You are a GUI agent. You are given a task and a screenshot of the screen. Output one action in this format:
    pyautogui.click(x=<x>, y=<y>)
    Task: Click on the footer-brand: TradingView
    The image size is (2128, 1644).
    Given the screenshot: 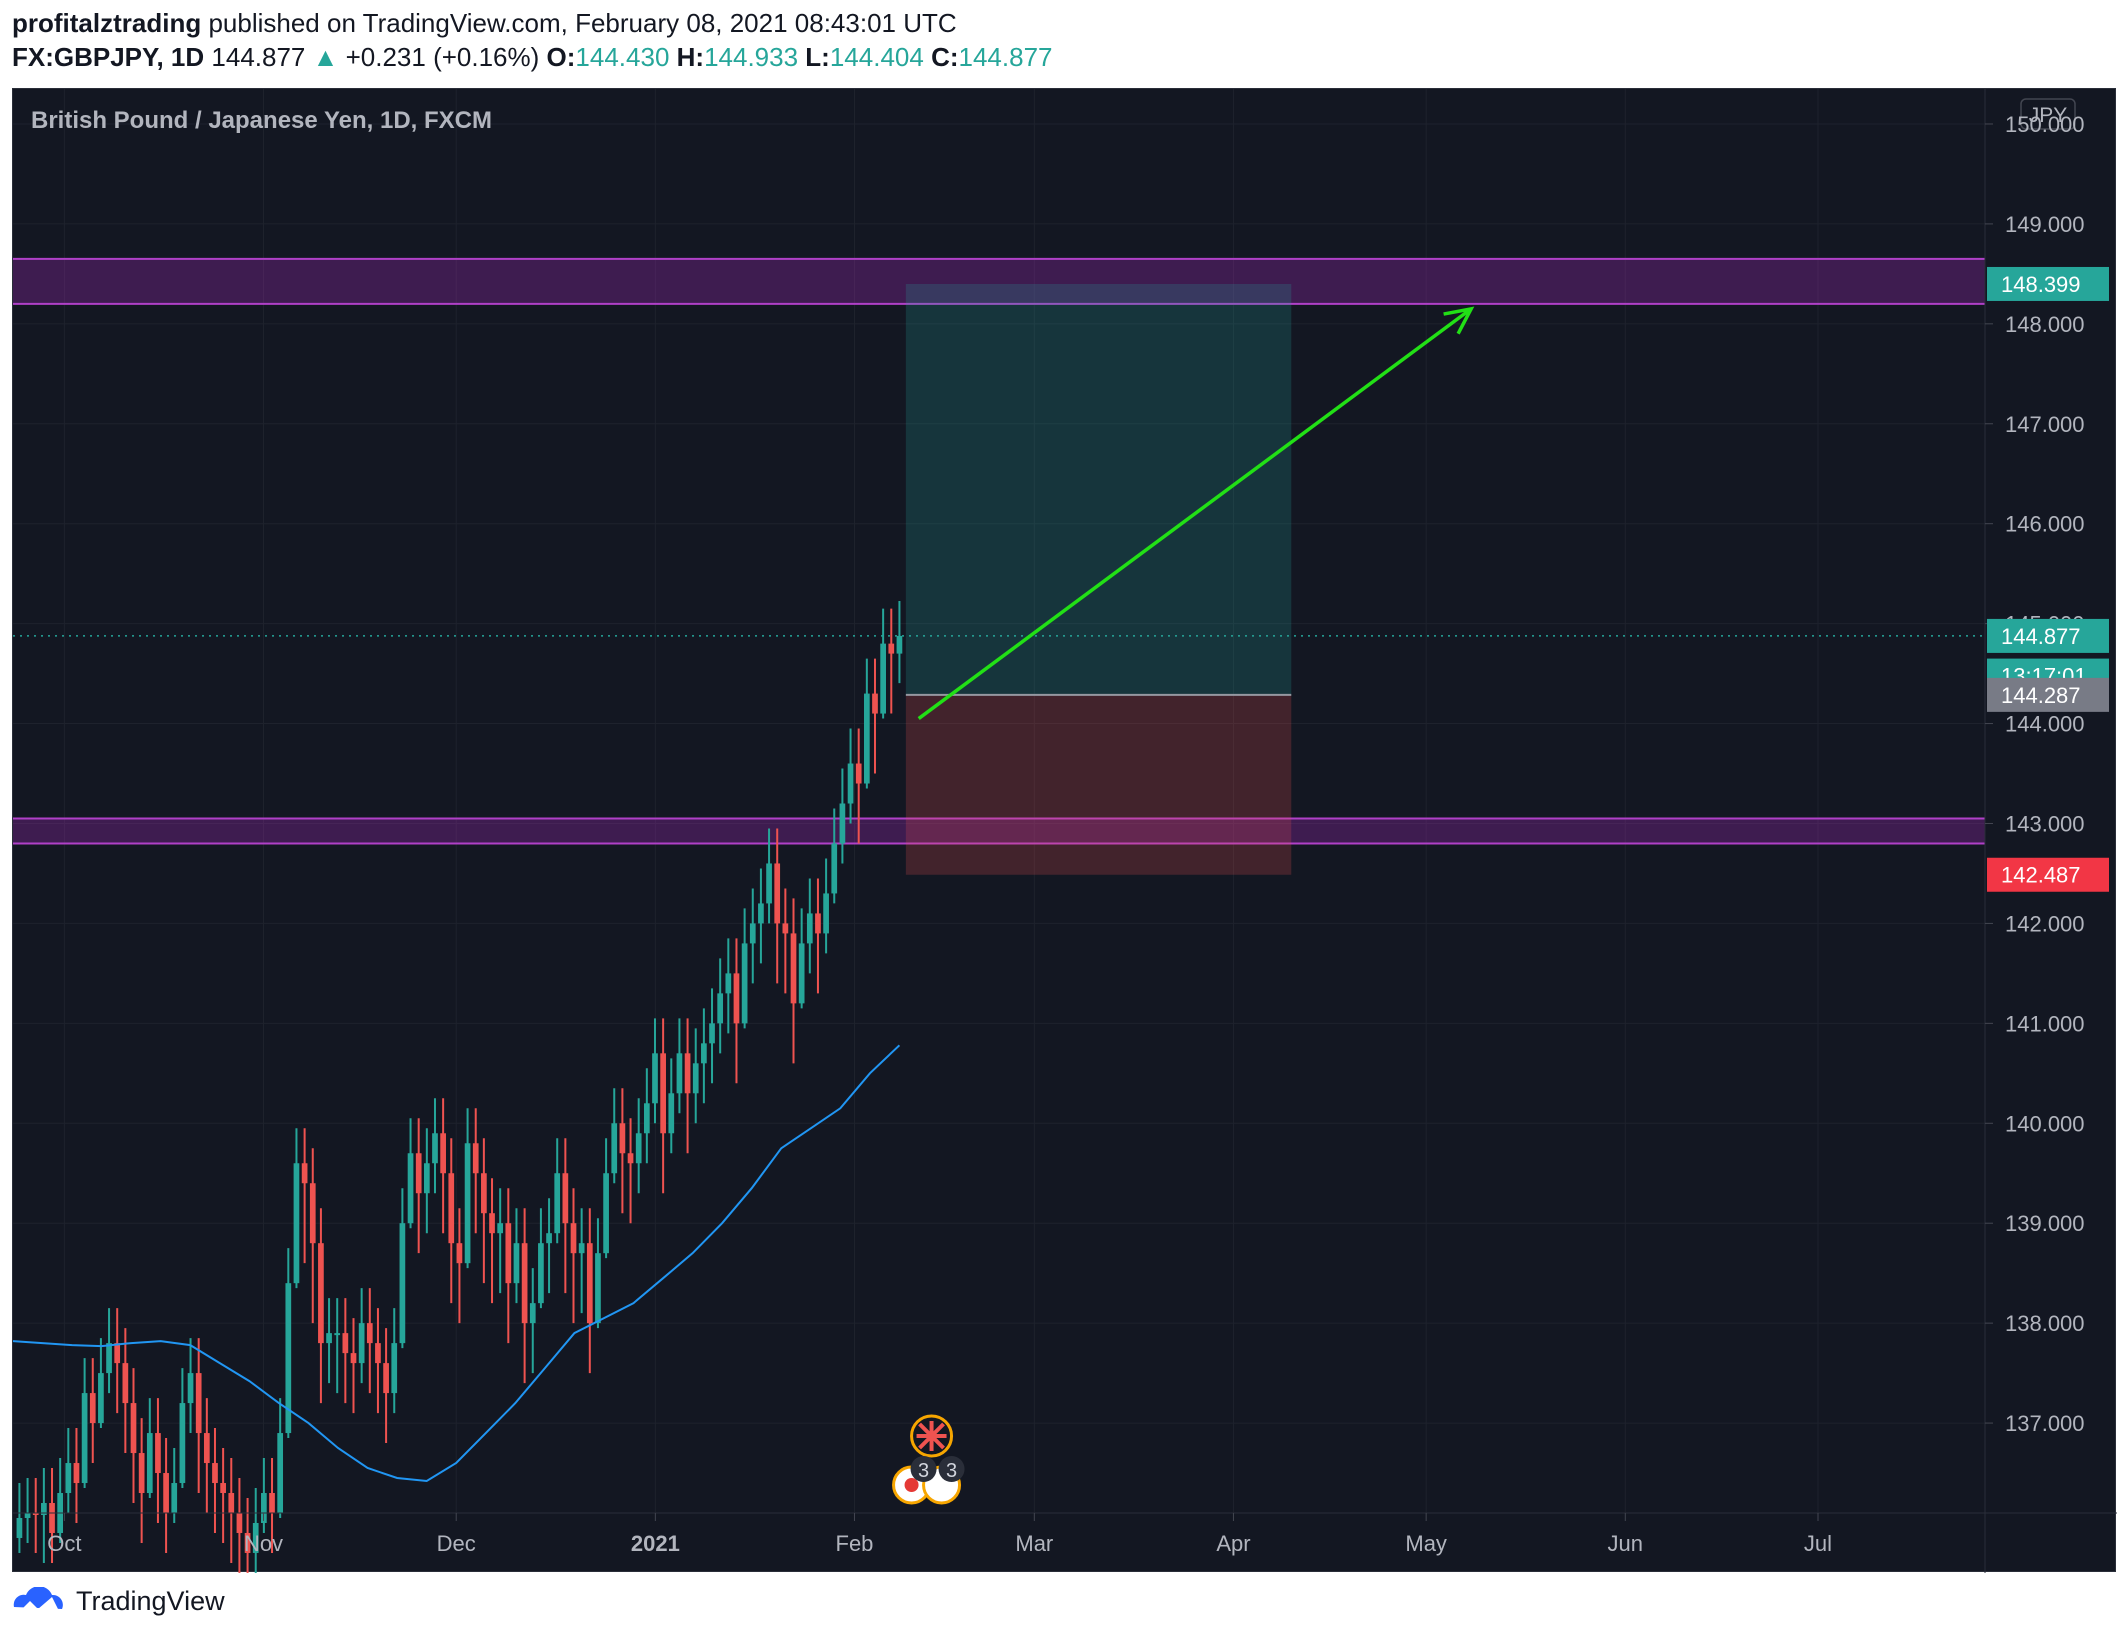 What is the action you would take?
    pyautogui.click(x=118, y=1601)
    